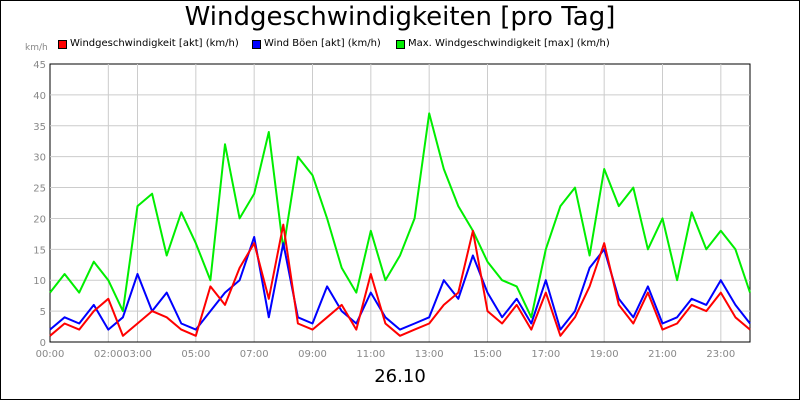 This screenshot has height=400, width=800. Describe the element at coordinates (256, 44) in the screenshot. I see `legend-swatch-blue` at that location.